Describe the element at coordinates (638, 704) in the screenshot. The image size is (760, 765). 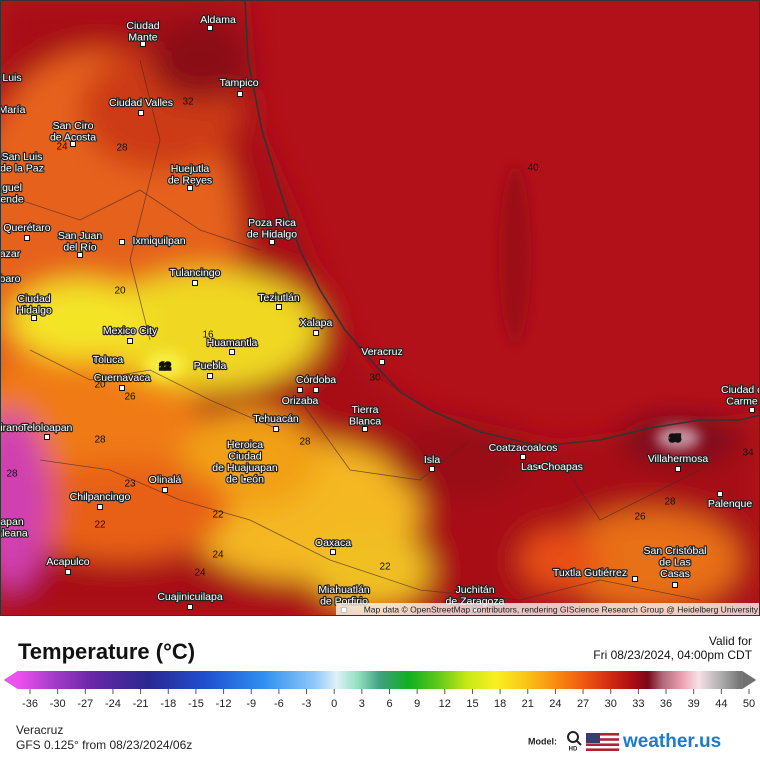
I see `colorbar-tick-label: 33` at that location.